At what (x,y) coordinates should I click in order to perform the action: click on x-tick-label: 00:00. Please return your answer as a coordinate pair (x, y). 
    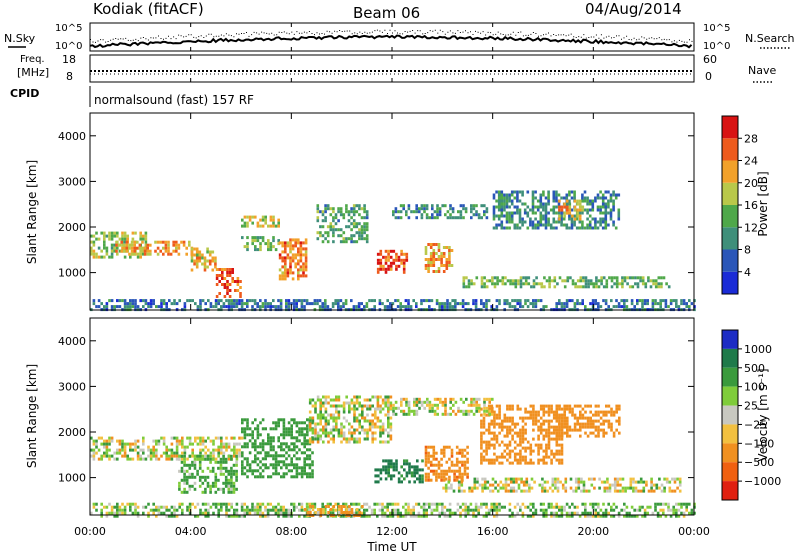
    Looking at the image, I should click on (694, 531).